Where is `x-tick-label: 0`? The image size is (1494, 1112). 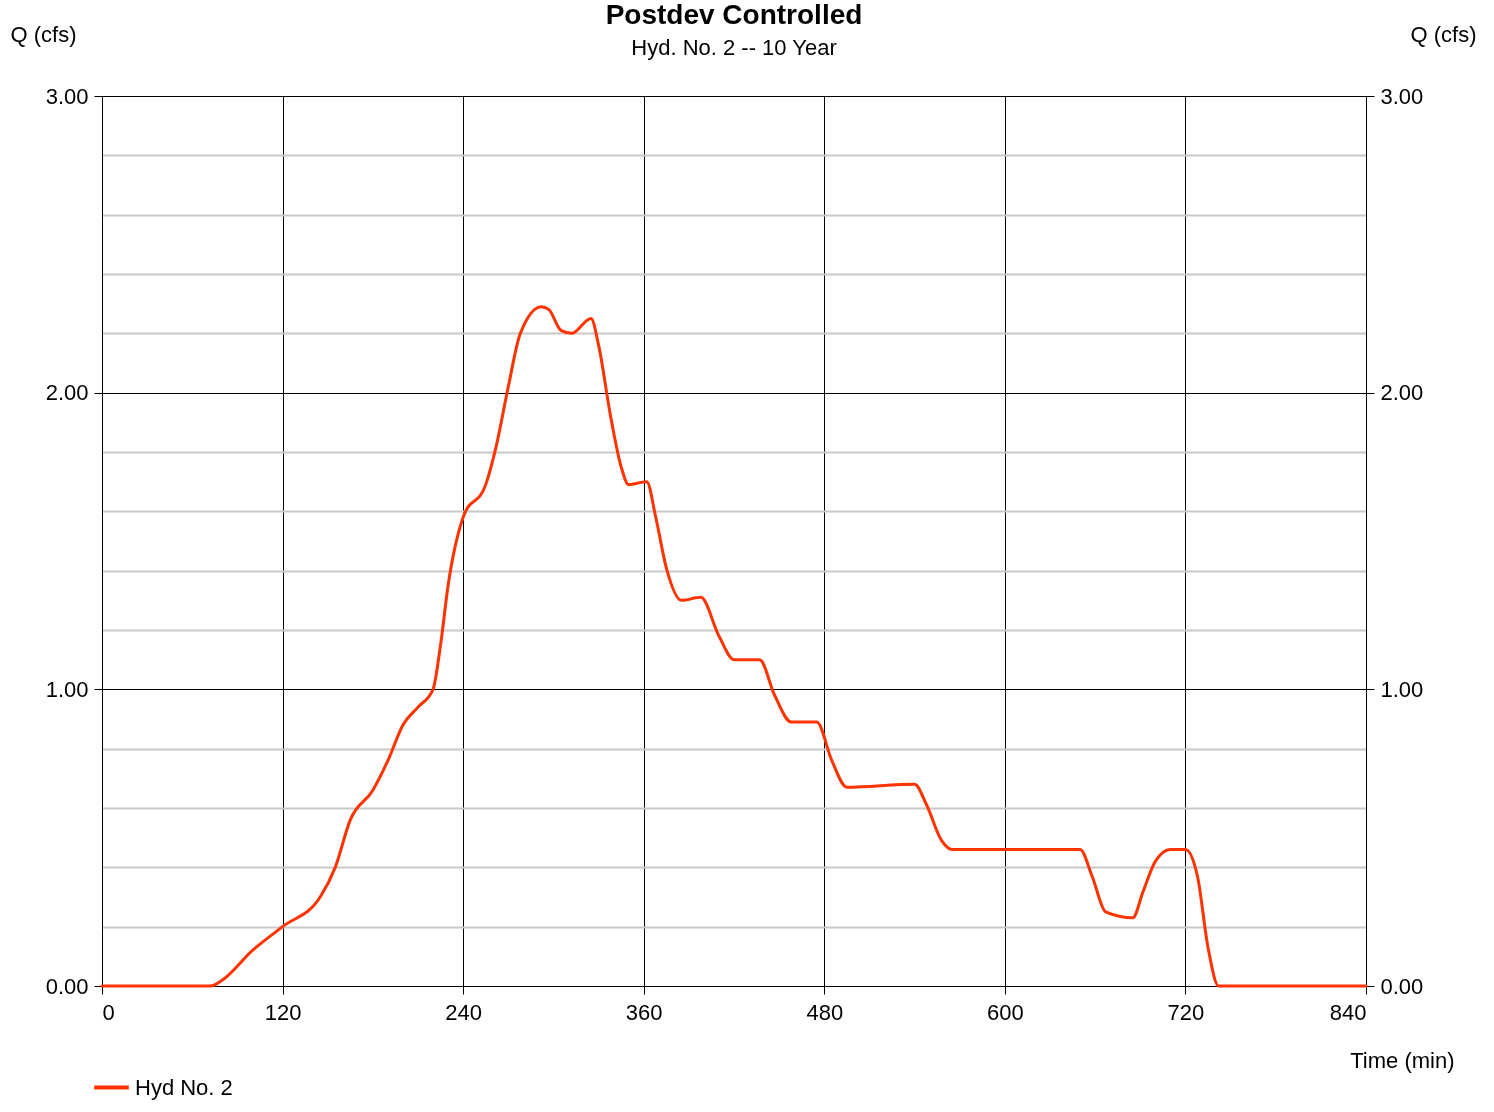 x-tick-label: 0 is located at coordinates (108, 1012).